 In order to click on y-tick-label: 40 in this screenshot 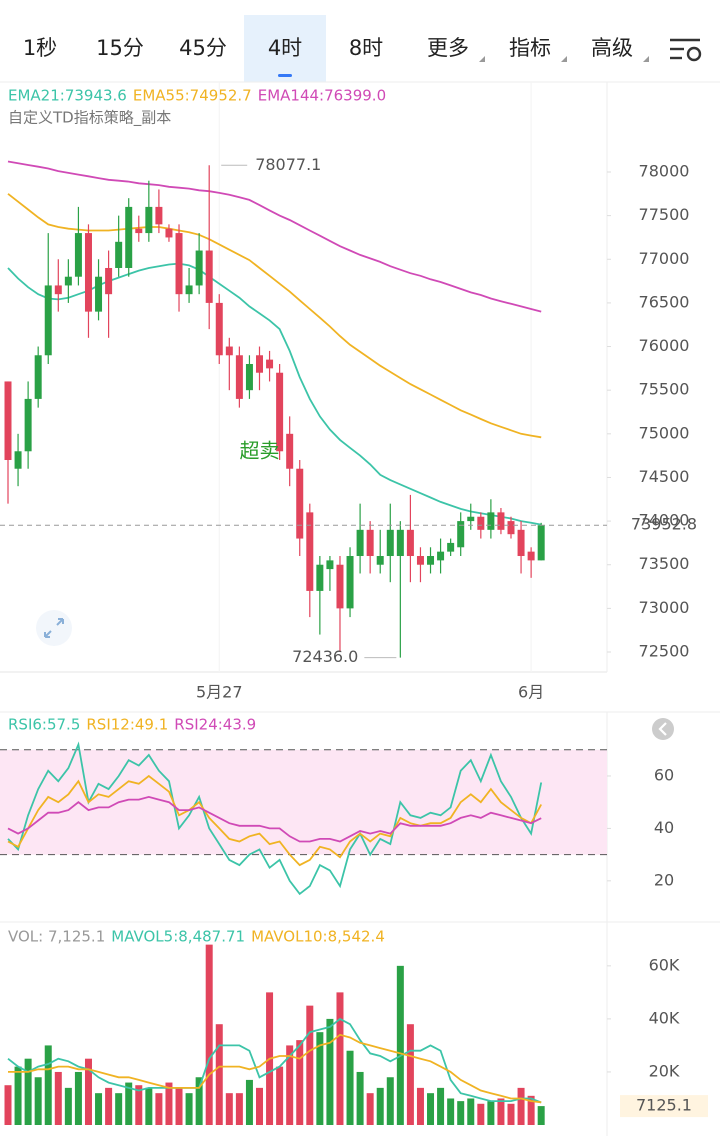, I will do `click(664, 827)`.